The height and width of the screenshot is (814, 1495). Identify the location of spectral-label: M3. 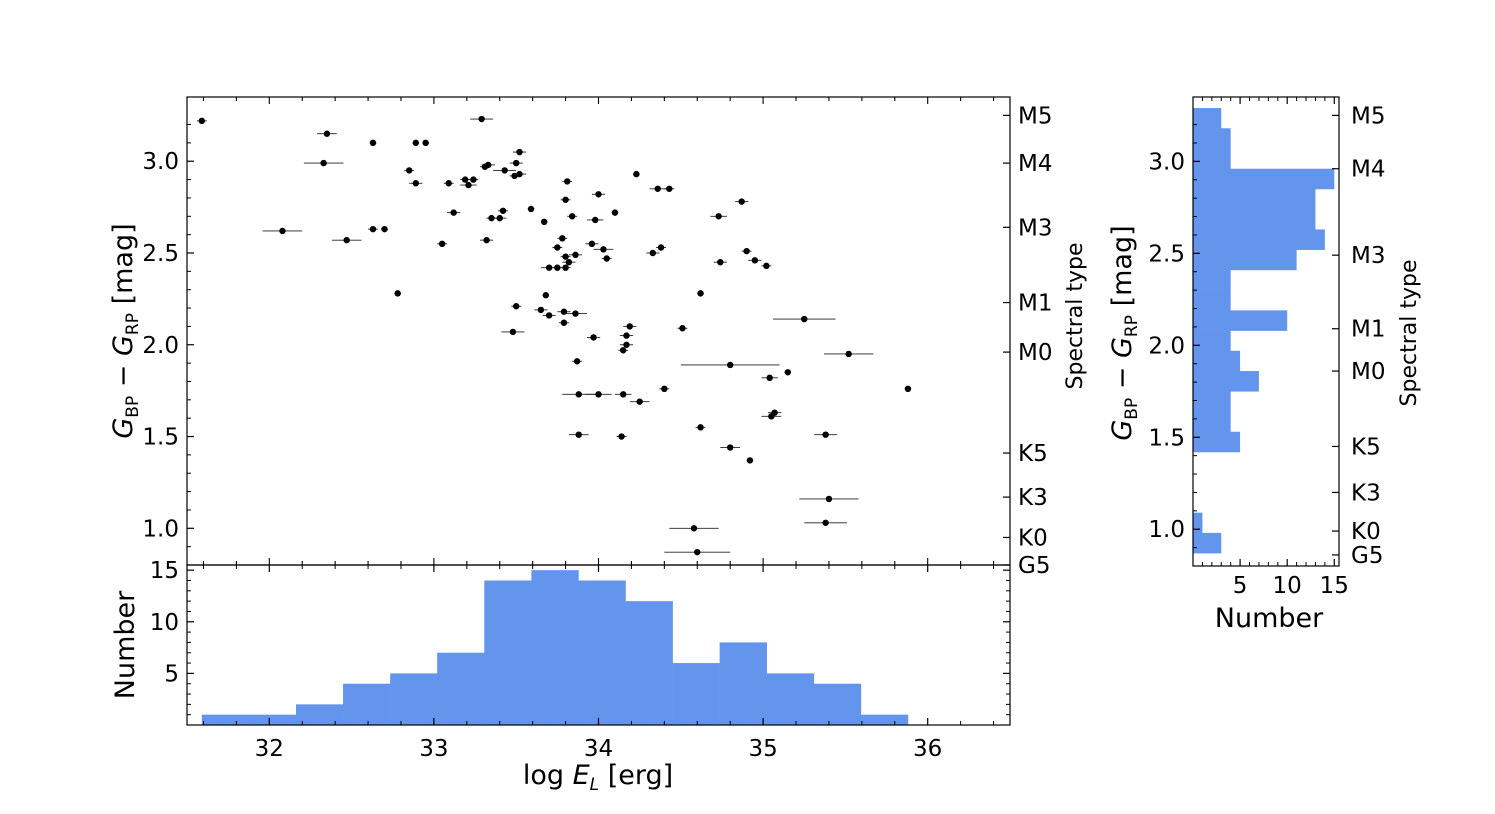
(1035, 228).